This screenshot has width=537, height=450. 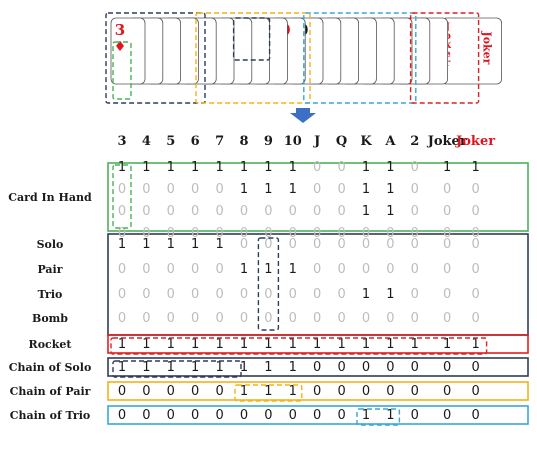 I want to click on chain-of-solo-box, so click(x=318, y=367).